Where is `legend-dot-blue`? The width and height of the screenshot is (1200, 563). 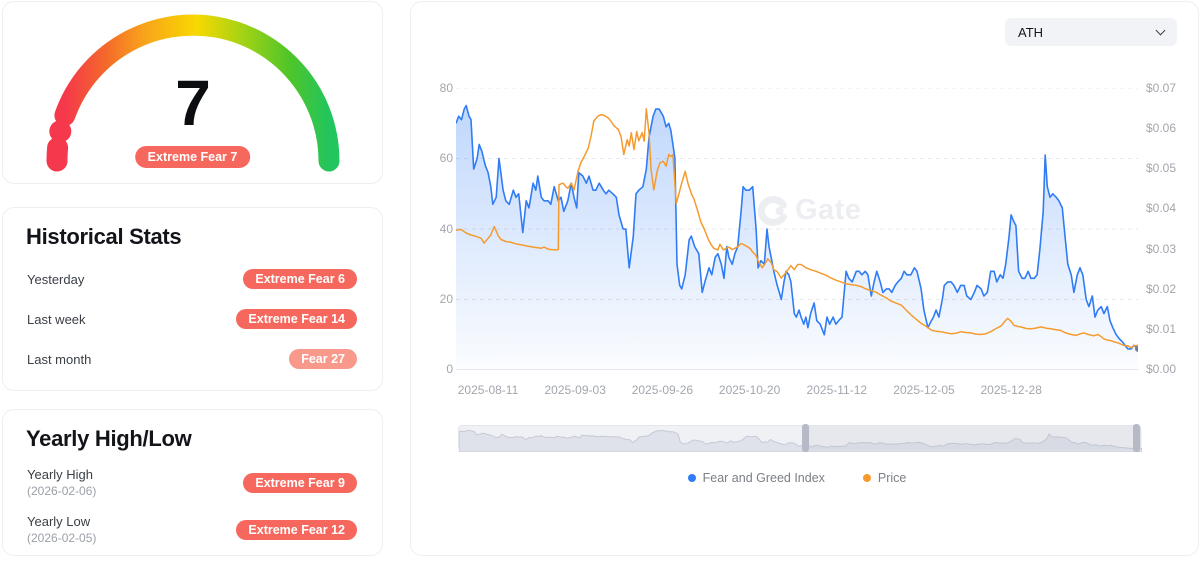 legend-dot-blue is located at coordinates (691, 478).